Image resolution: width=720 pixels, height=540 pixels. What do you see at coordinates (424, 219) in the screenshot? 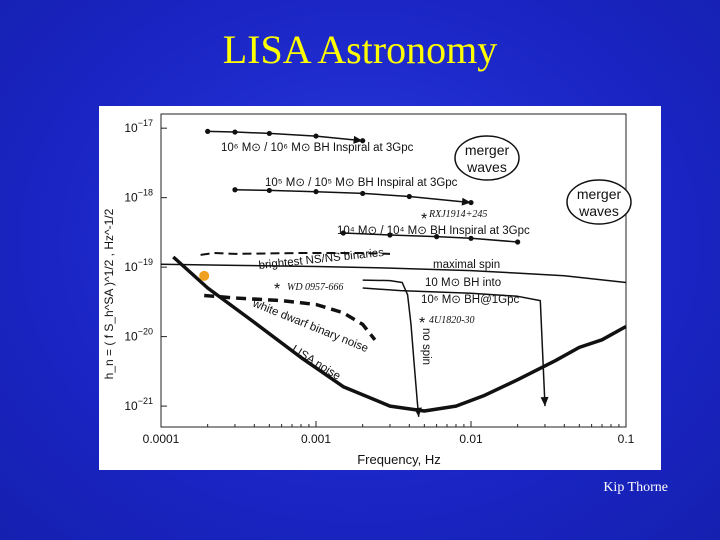
I see `star-rxj: *` at bounding box center [424, 219].